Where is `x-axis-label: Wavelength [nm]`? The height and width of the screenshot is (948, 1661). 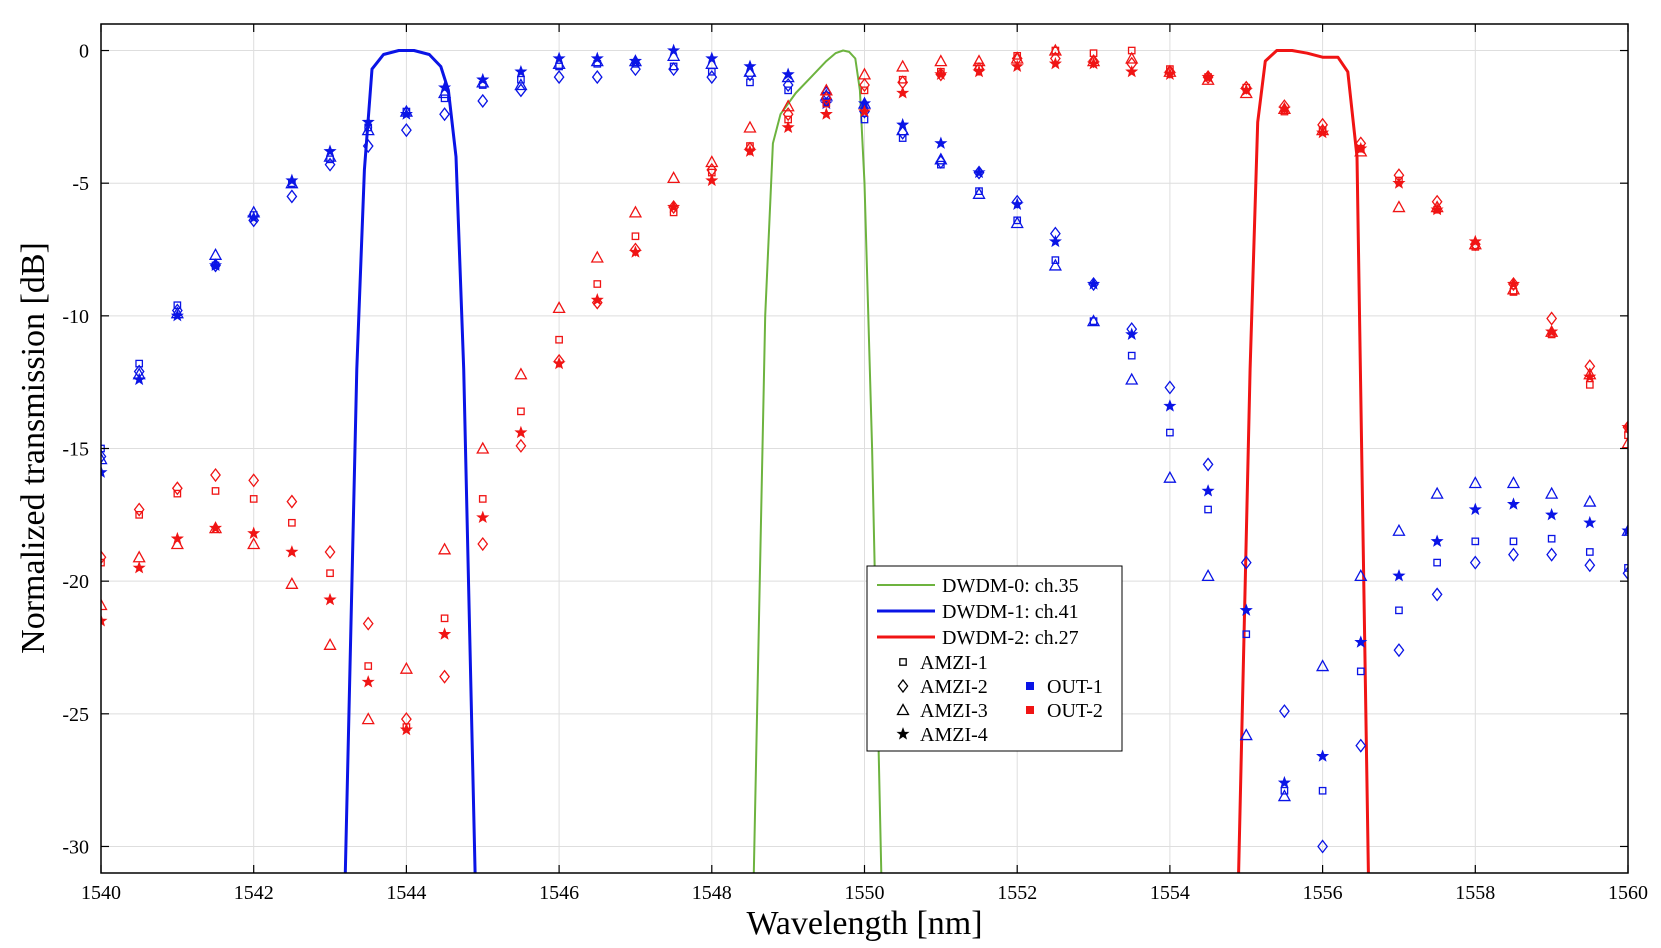
x-axis-label: Wavelength [nm] is located at coordinates (864, 923).